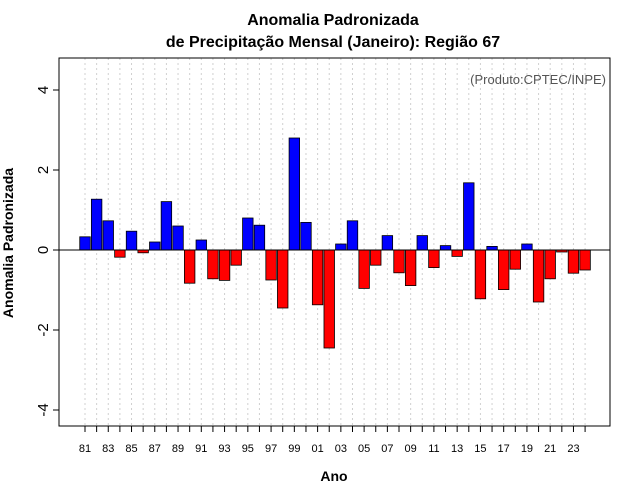 This screenshot has width=640, height=500. I want to click on y-tick-label: -2, so click(43, 329).